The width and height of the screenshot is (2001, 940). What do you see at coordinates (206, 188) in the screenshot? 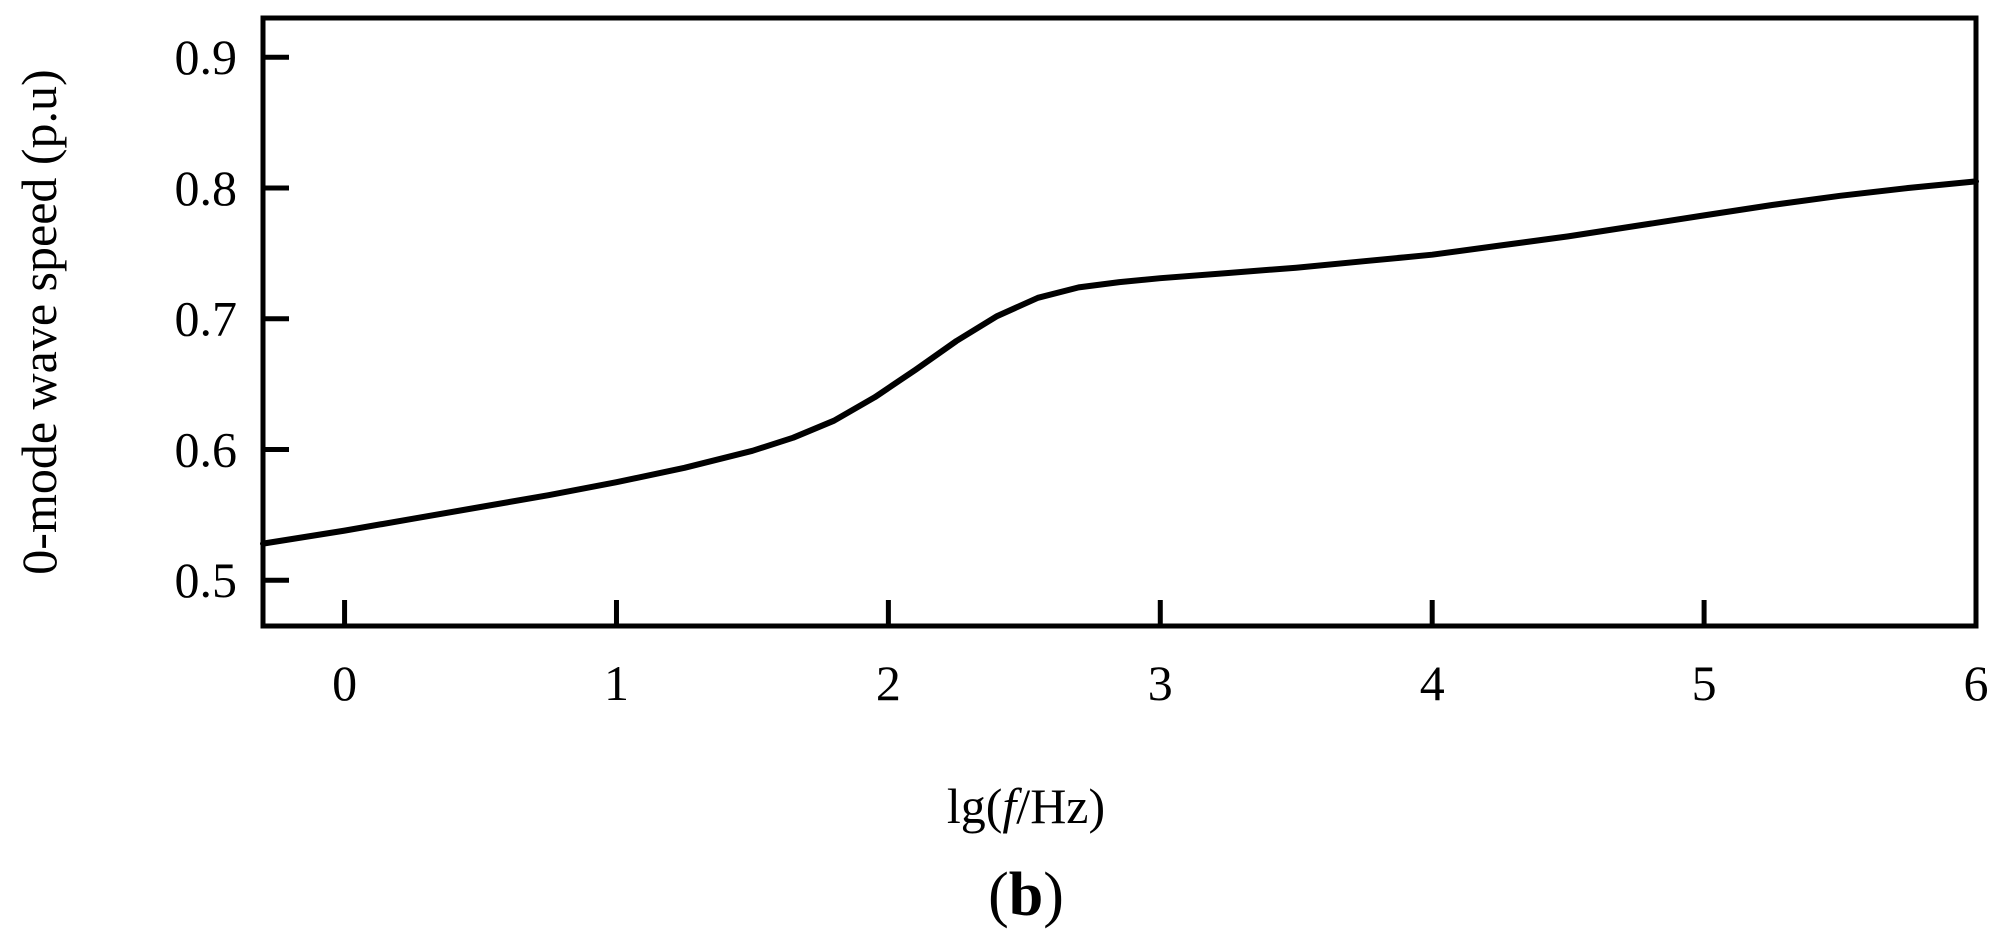
I see `y-tick-label: 0.8` at bounding box center [206, 188].